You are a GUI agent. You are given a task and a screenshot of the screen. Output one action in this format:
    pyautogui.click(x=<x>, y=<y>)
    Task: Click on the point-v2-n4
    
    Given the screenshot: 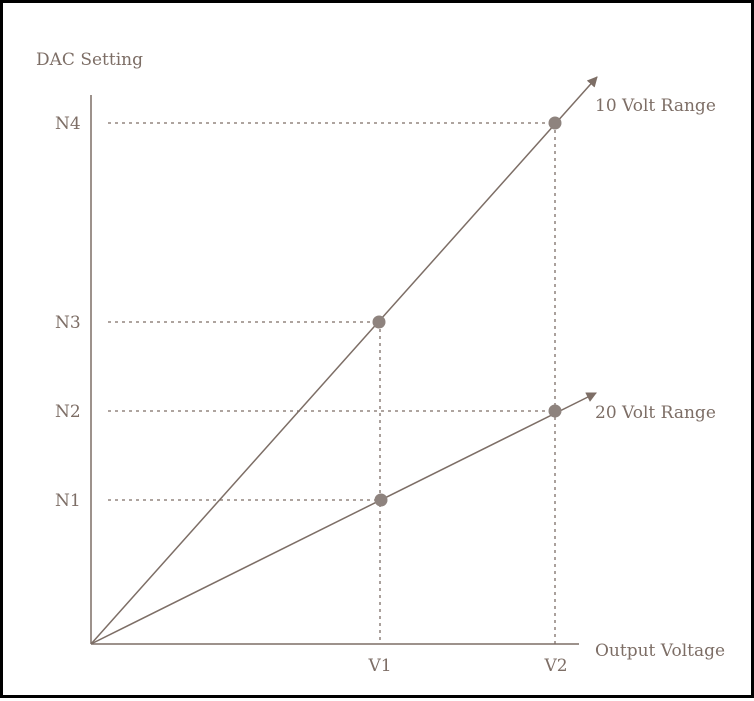 What is the action you would take?
    pyautogui.click(x=555, y=123)
    